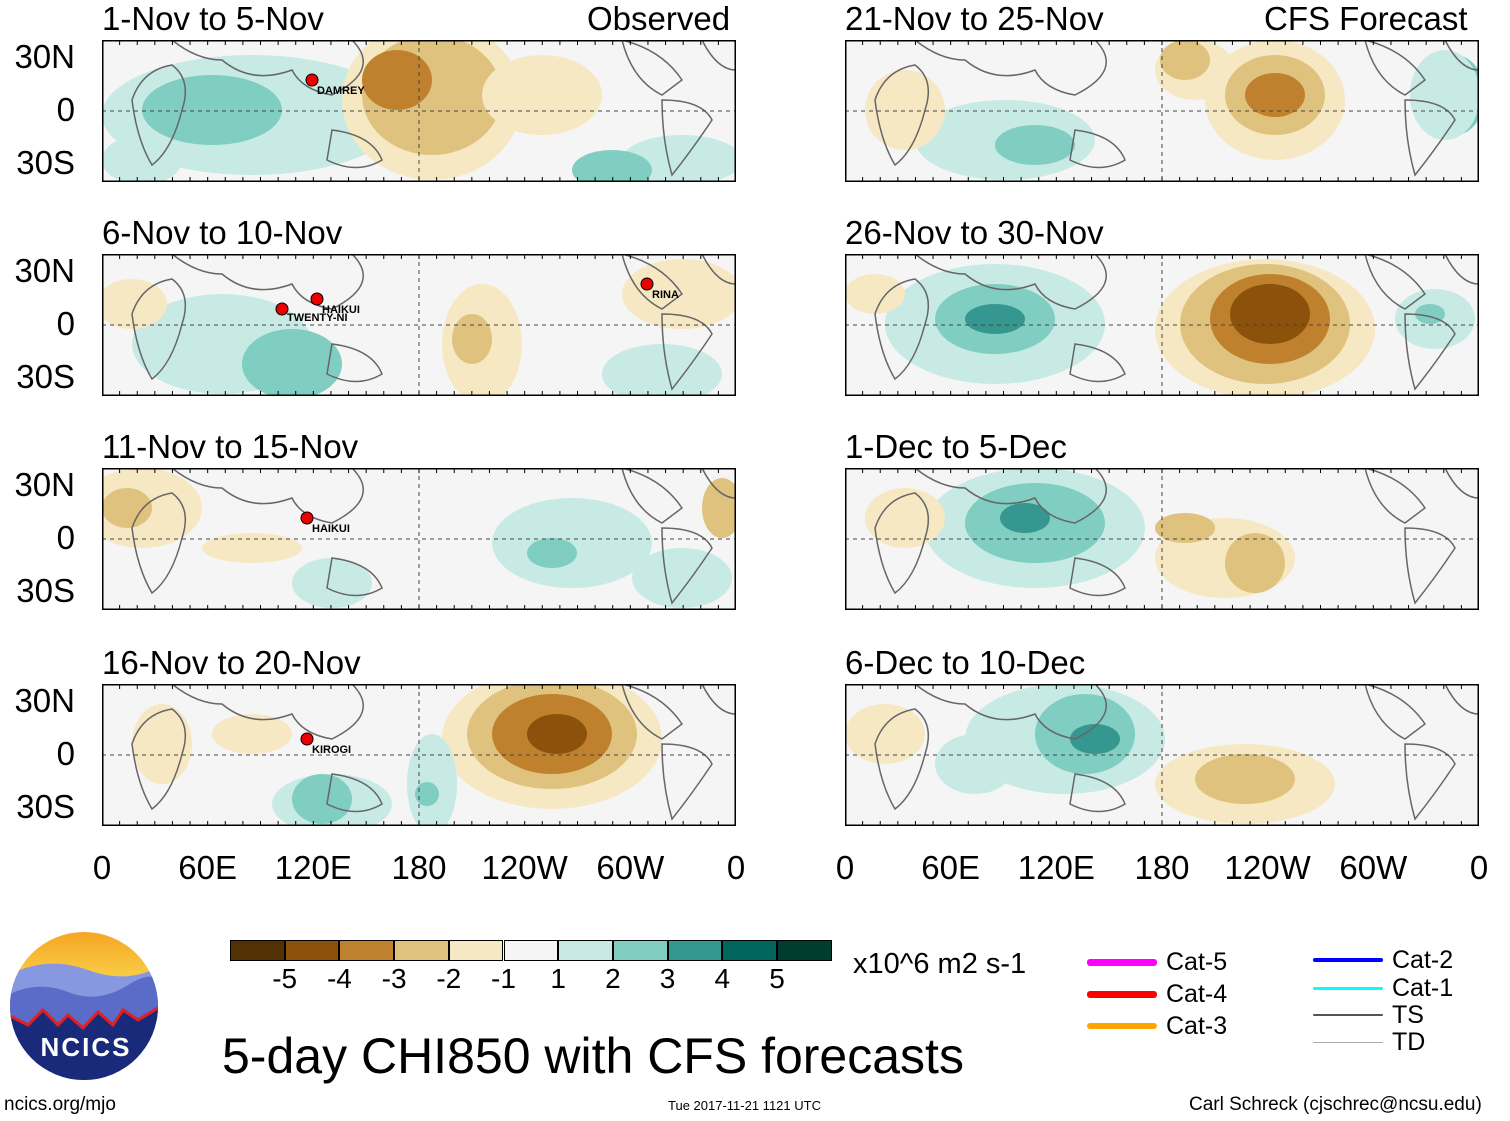  I want to click on colorbar-tick-label: -5, so click(285, 978).